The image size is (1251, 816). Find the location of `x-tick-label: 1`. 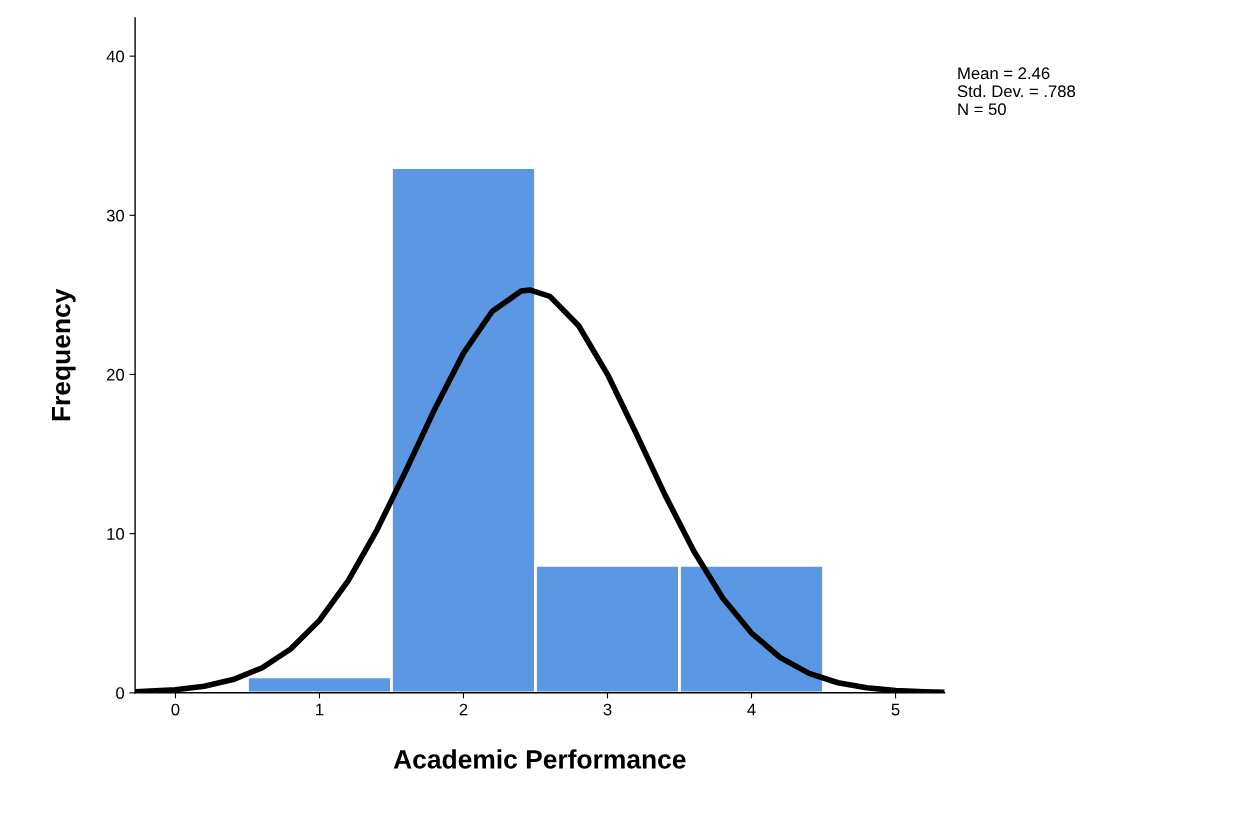

x-tick-label: 1 is located at coordinates (320, 709).